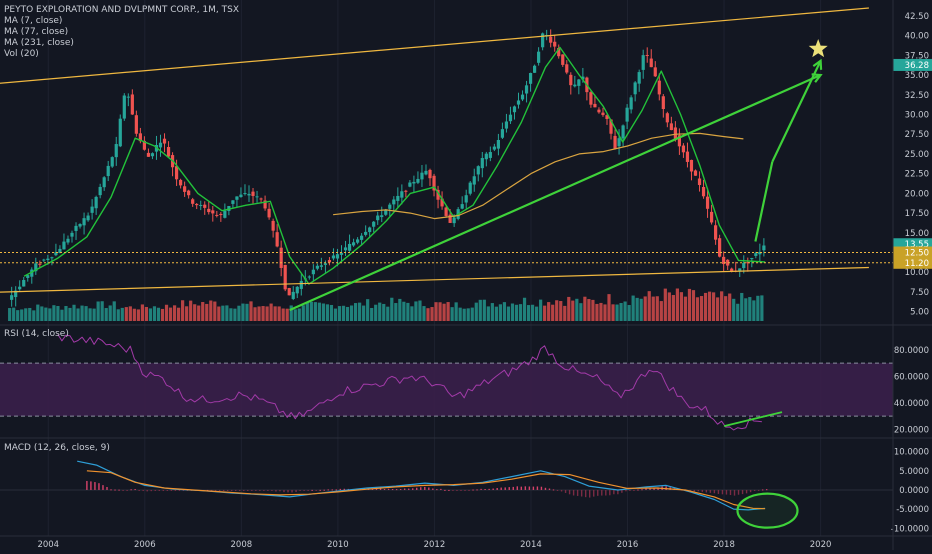  I want to click on rsi-title: RSI (14, close), so click(36, 334).